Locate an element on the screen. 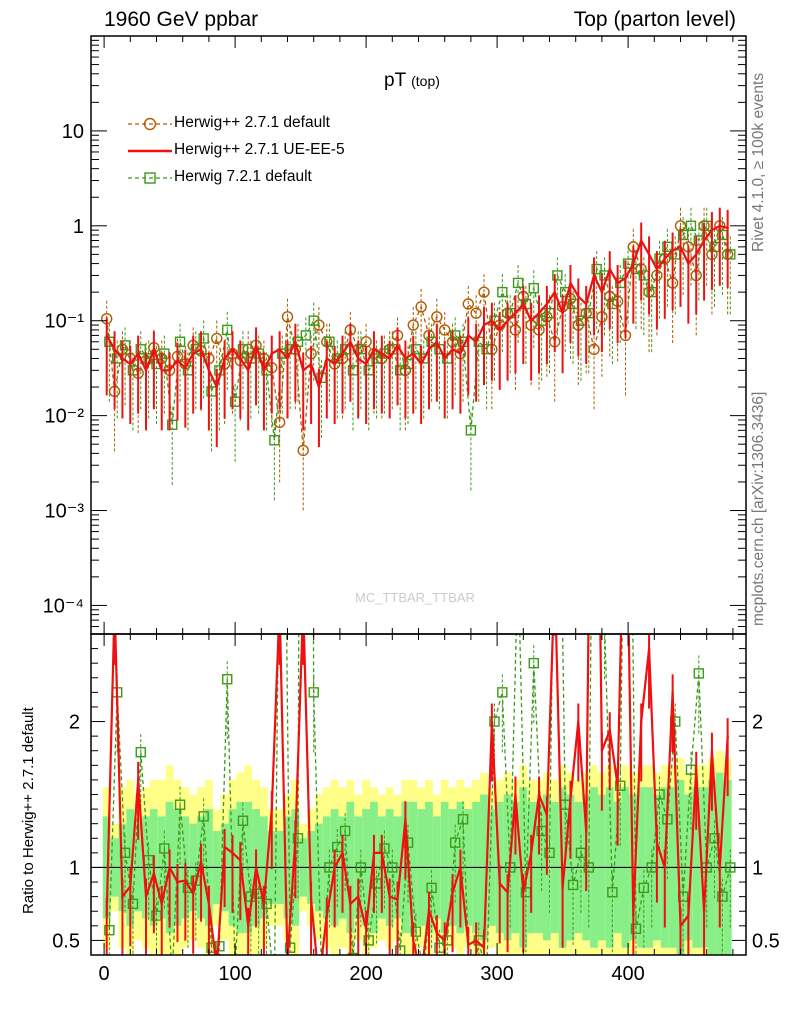 The height and width of the screenshot is (1024, 786). y-tick-label: 10⁻² is located at coordinates (65, 417).